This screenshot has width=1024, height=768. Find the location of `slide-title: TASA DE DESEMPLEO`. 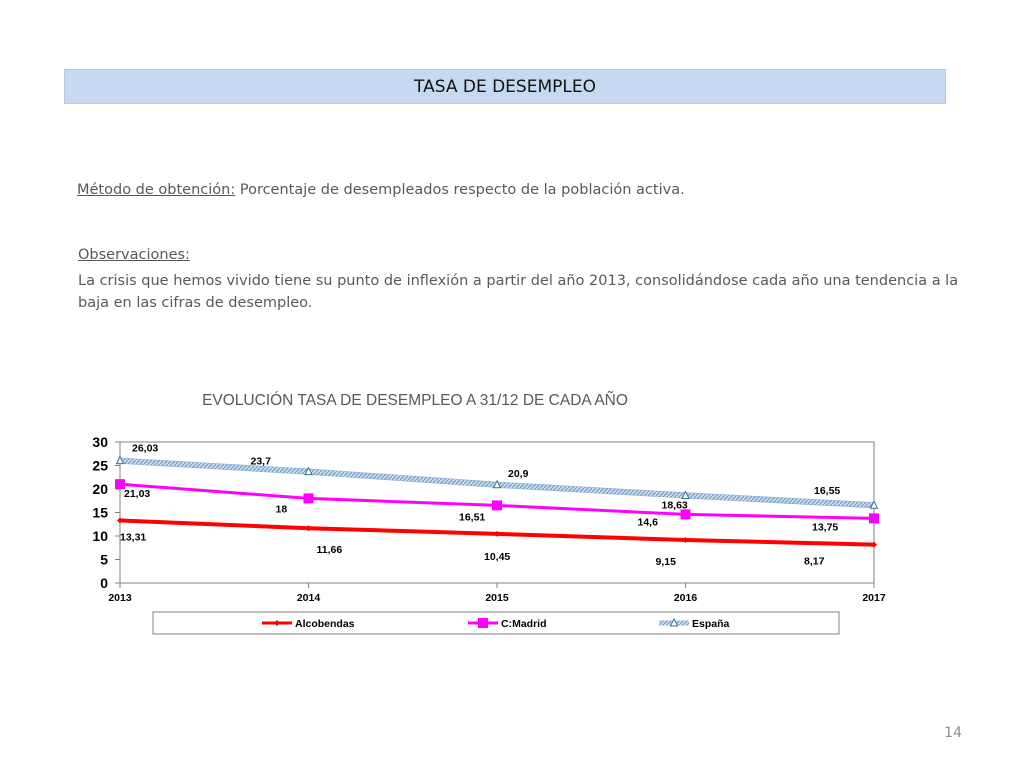

slide-title: TASA DE DESEMPLEO is located at coordinates (505, 86).